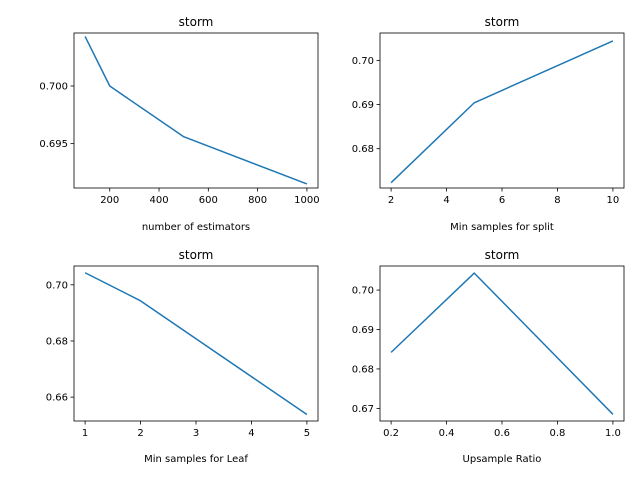 This screenshot has height=480, width=640. I want to click on x-tick-label: 0.8, so click(558, 433).